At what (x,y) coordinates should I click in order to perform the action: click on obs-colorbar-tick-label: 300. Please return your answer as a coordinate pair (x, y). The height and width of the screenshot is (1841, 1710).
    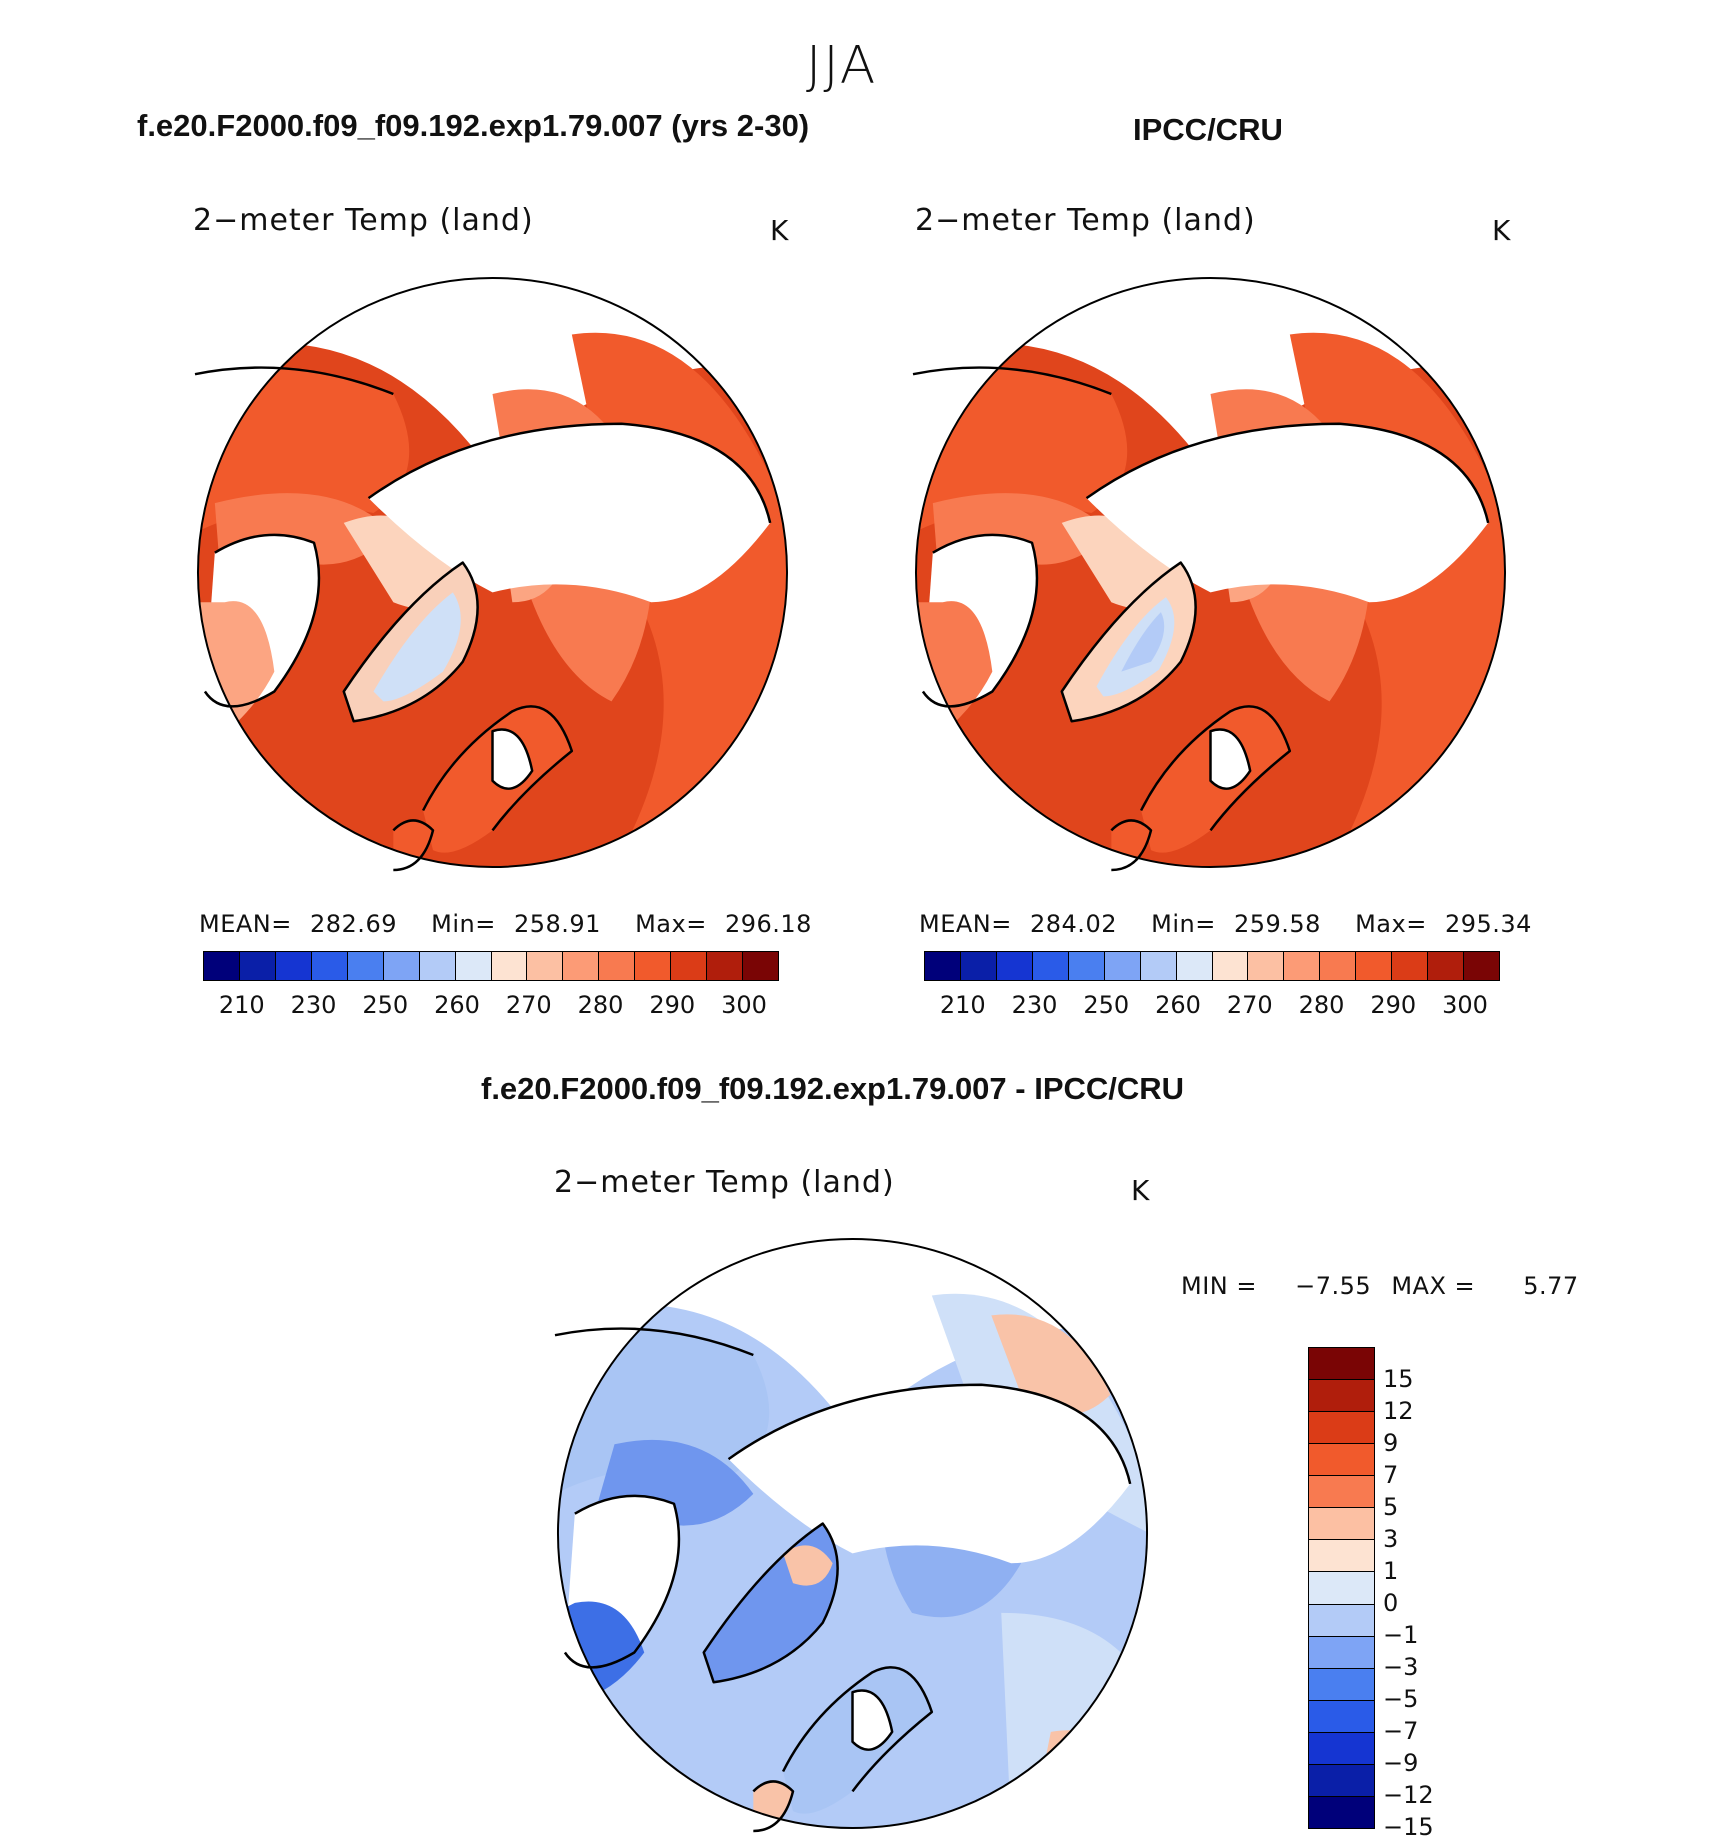
    Looking at the image, I should click on (1465, 1005).